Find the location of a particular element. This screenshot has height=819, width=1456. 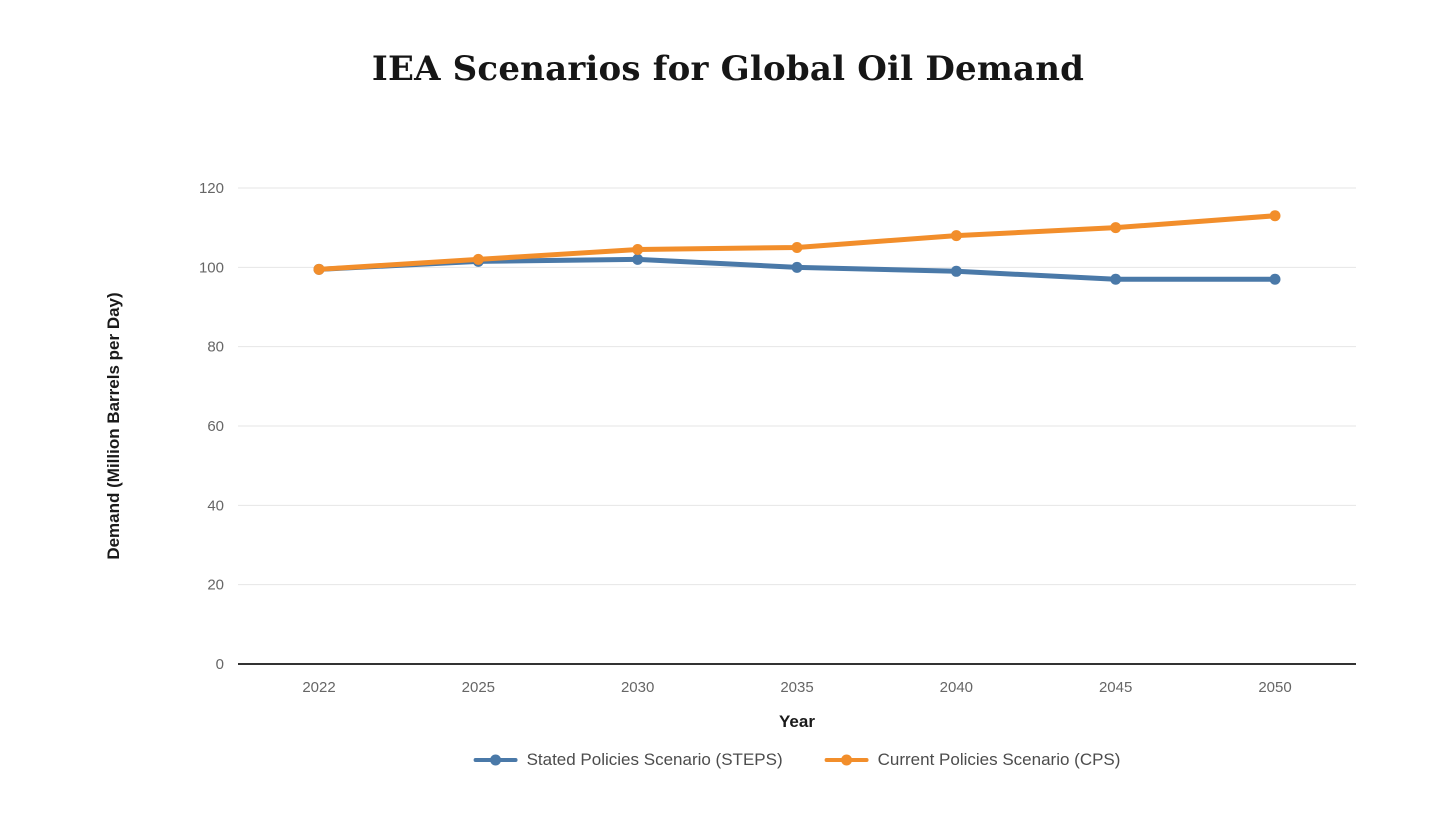

x-axis-tick-label: 2040 is located at coordinates (956, 687).